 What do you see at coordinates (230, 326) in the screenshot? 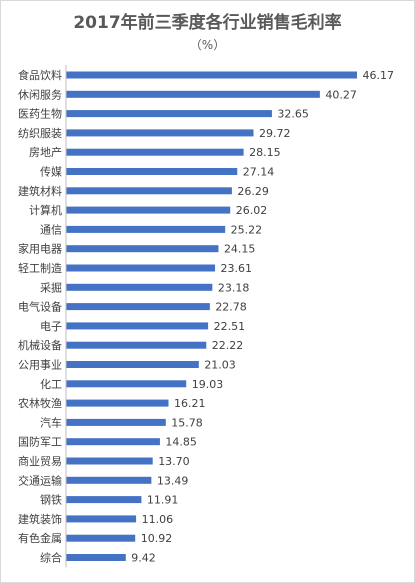
I see `value-label: 22.51` at bounding box center [230, 326].